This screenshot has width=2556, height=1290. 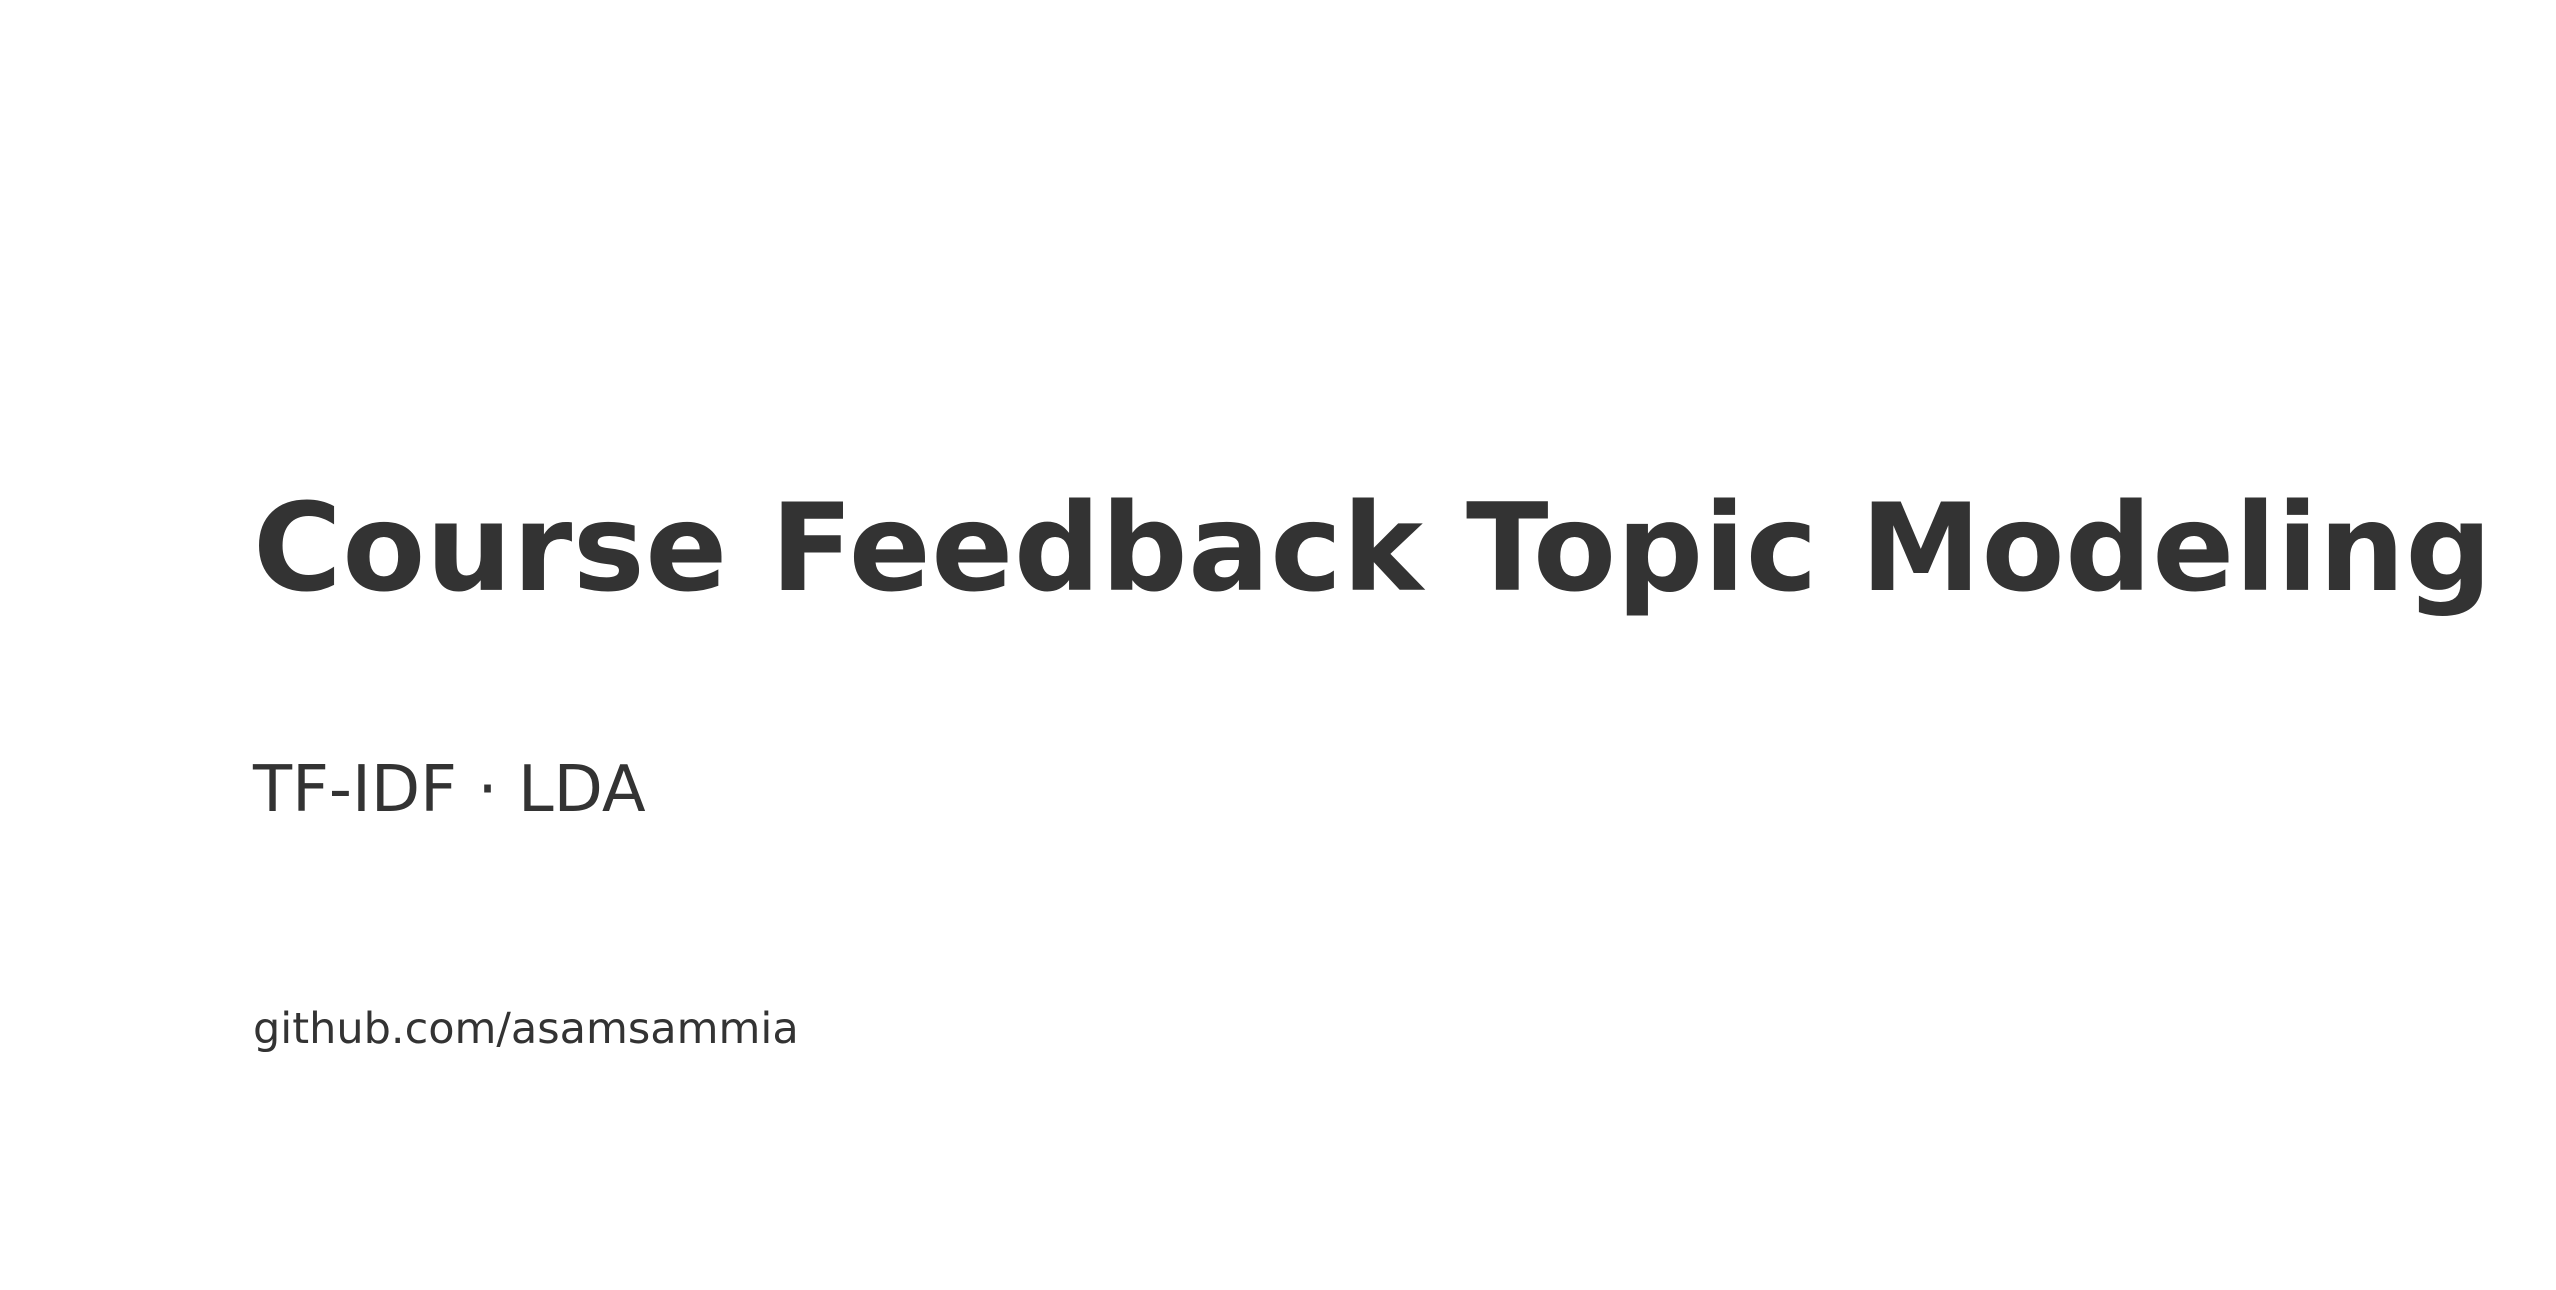 I want to click on github-link-text: github.com/asamsammia, so click(x=526, y=1029).